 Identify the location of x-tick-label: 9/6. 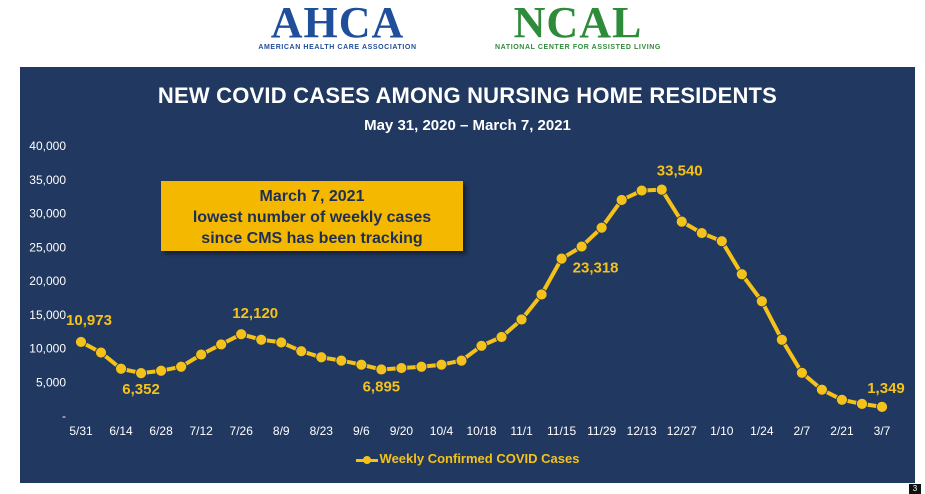
(361, 431).